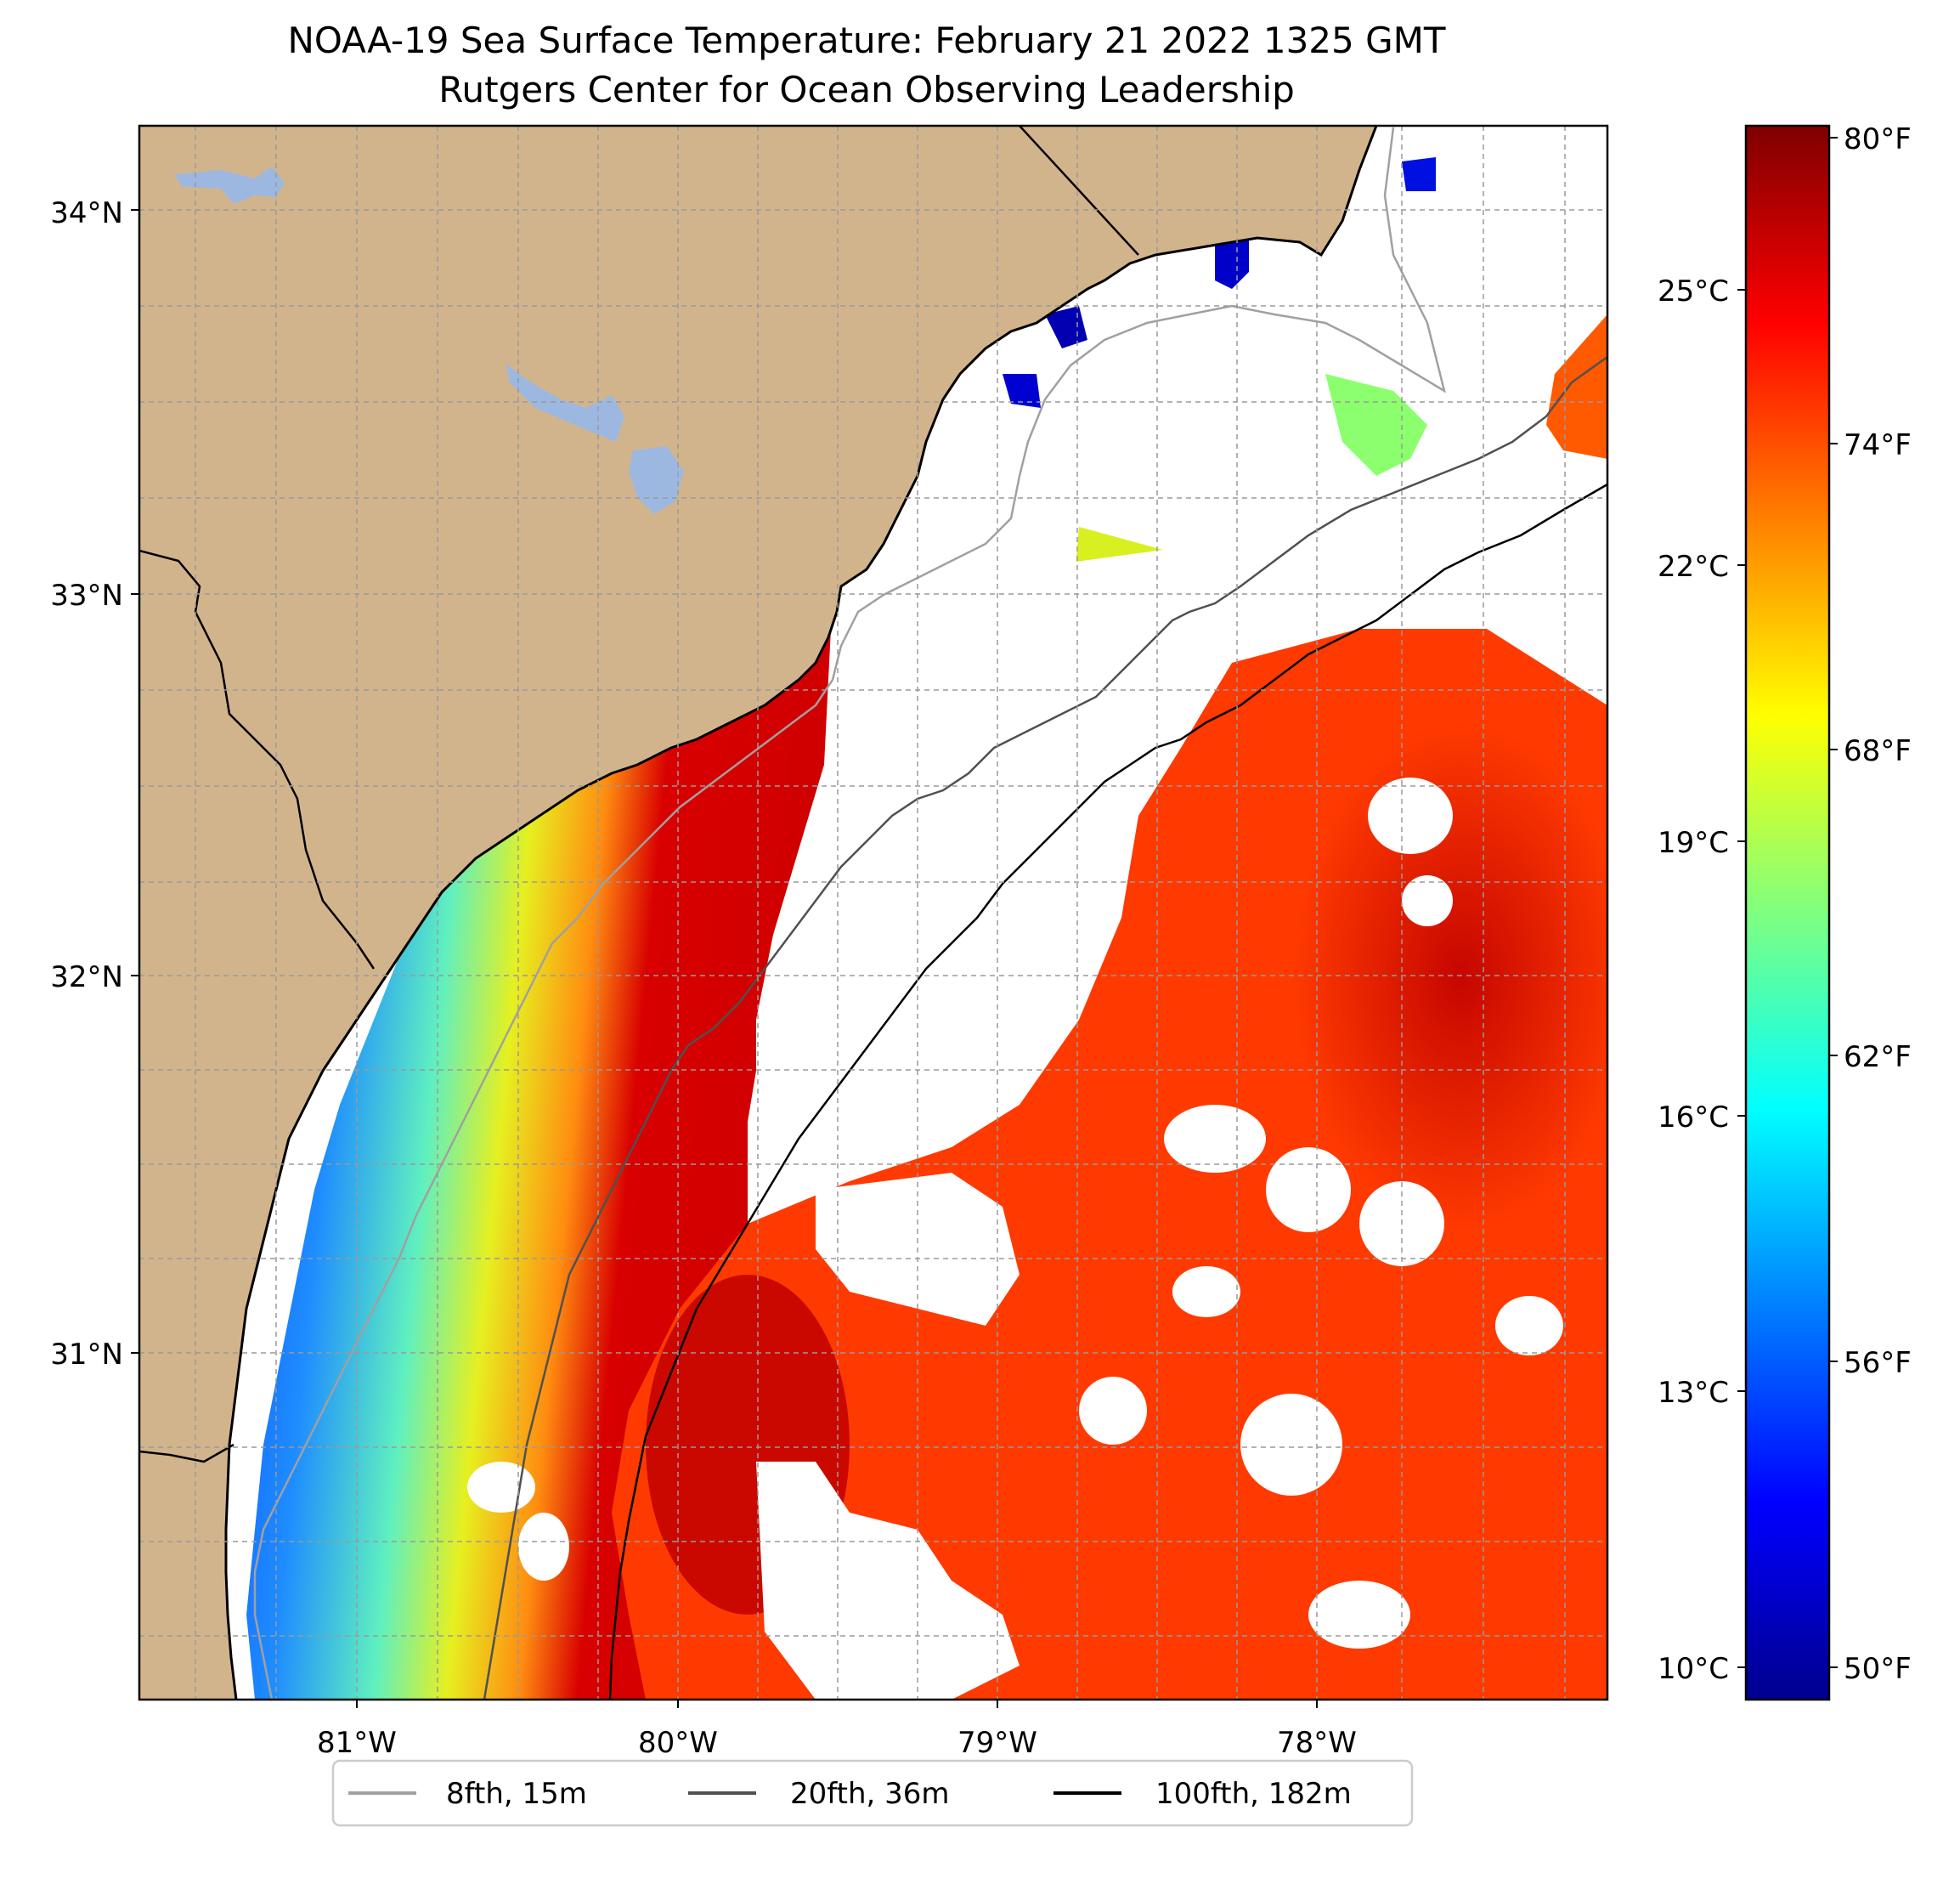 Image resolution: width=1960 pixels, height=1884 pixels. What do you see at coordinates (1449, 977) in the screenshot?
I see `sst-warm-core` at bounding box center [1449, 977].